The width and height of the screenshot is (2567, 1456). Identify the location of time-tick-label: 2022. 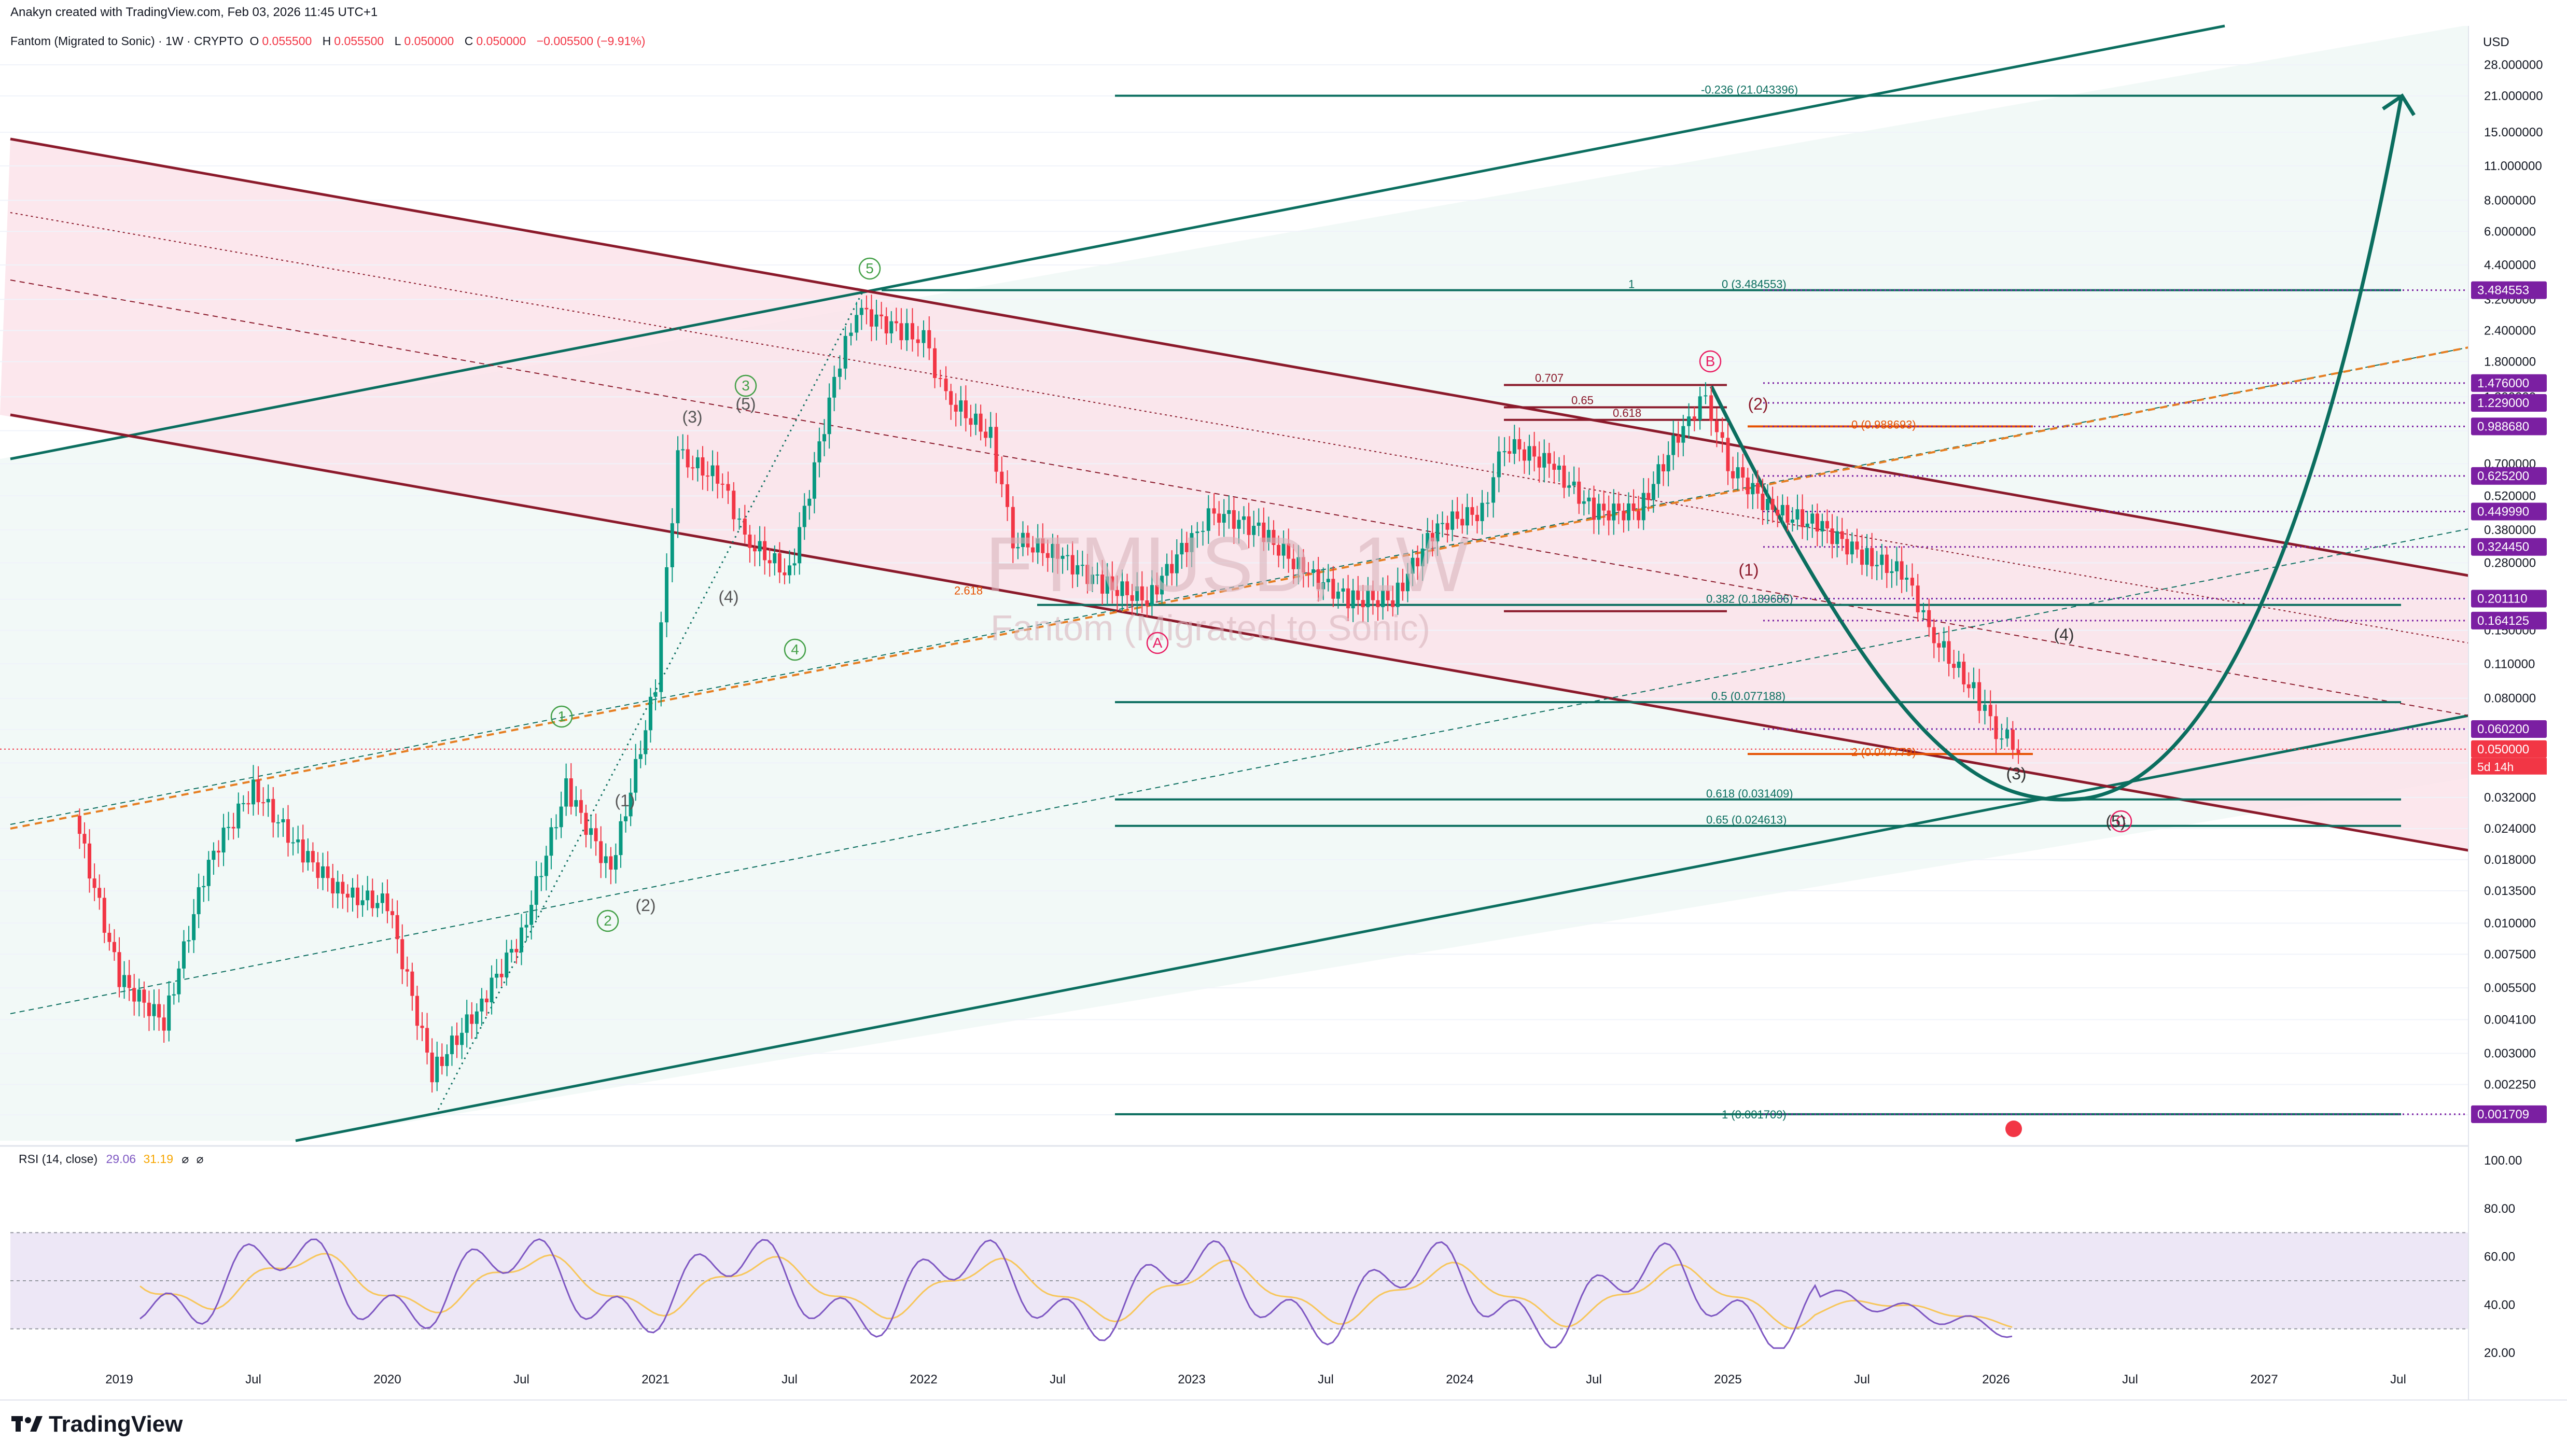
(923, 1380).